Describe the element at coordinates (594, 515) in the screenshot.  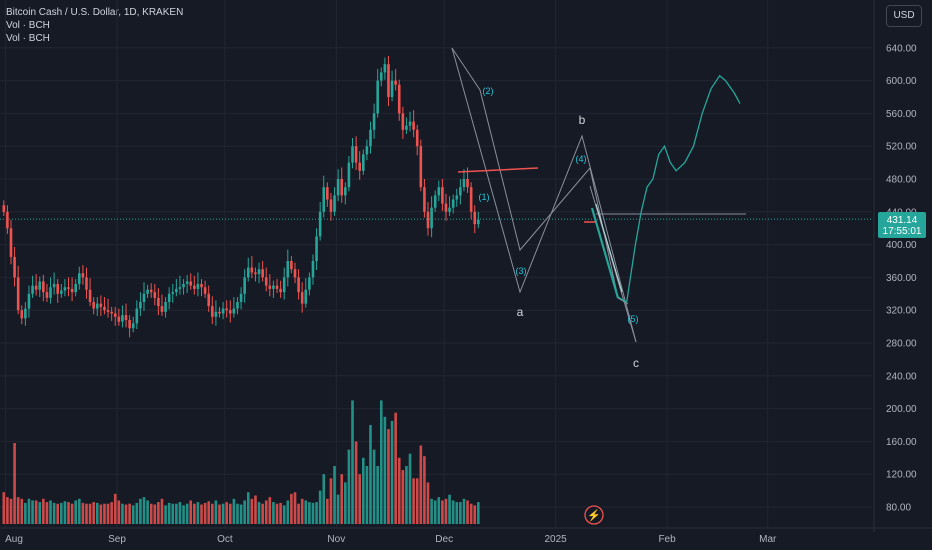
I see `lightning-icon: ⚡` at that location.